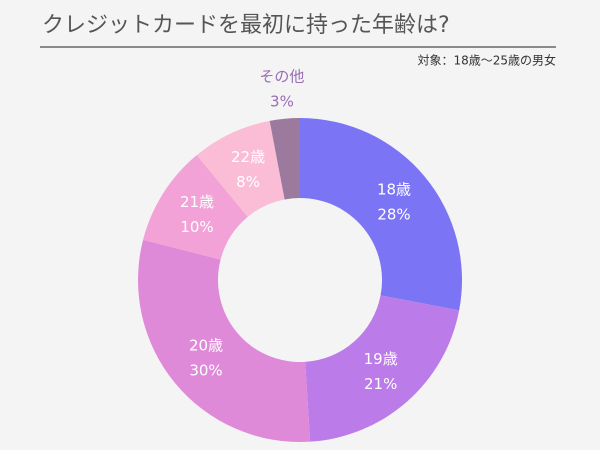 Image resolution: width=600 pixels, height=450 pixels. Describe the element at coordinates (380, 384) in the screenshot. I see `slice-value-label: 21%` at that location.